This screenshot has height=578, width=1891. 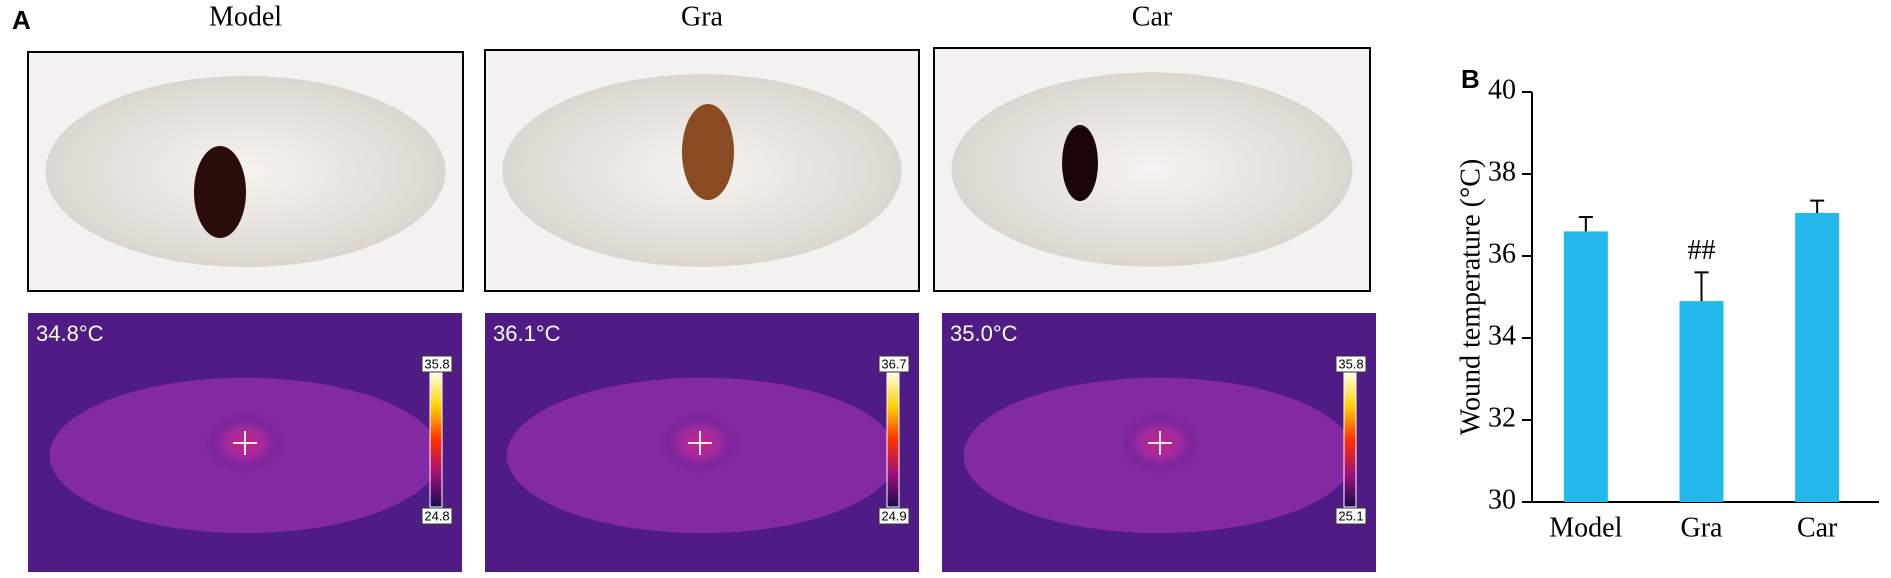 I want to click on panel-label: B, so click(x=1470, y=79).